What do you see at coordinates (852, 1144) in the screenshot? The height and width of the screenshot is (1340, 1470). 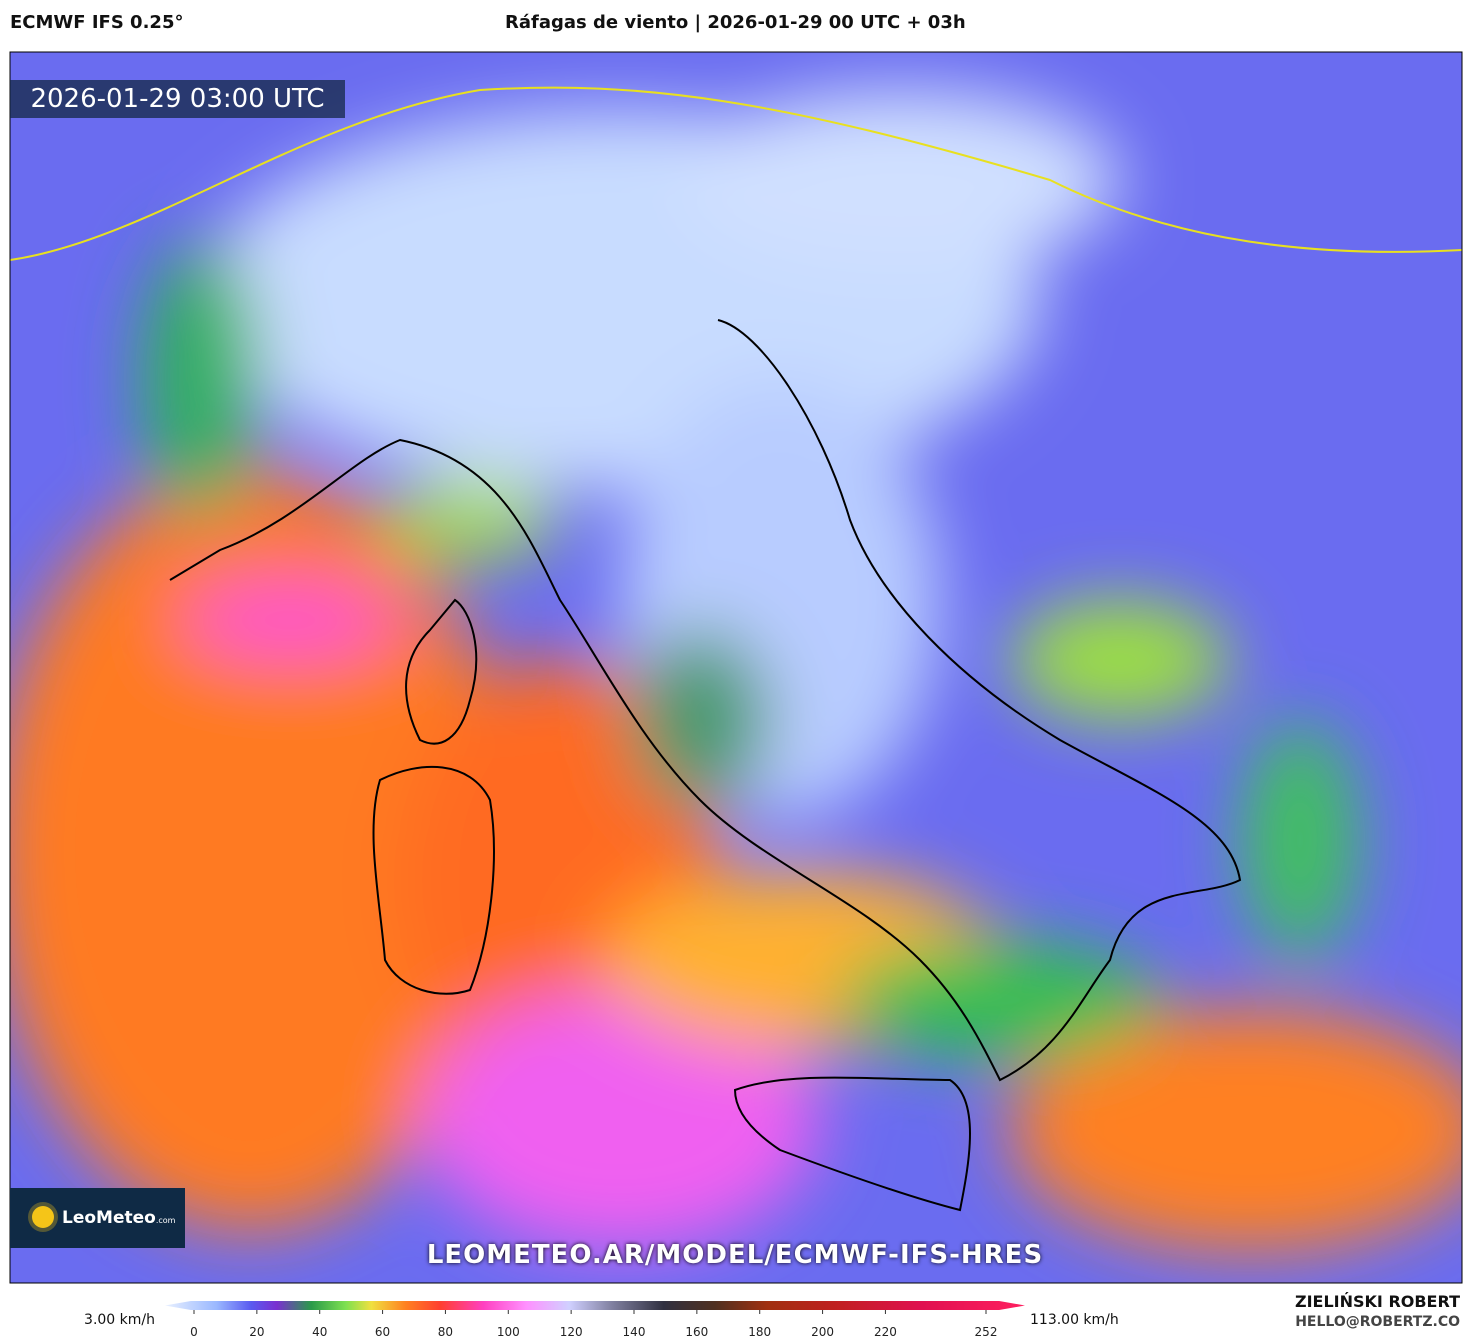 I see `sicily` at bounding box center [852, 1144].